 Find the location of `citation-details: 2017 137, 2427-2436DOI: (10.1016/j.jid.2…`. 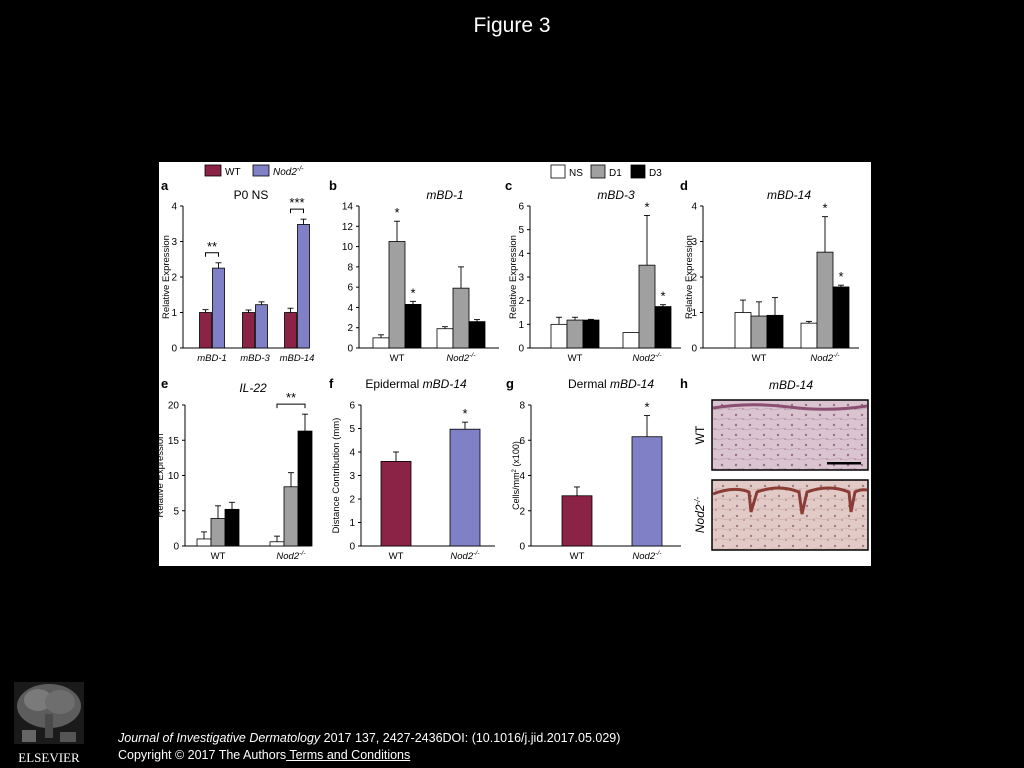

citation-details: 2017 137, 2427-2436DOI: (10.1016/j.jid.2… is located at coordinates (470, 738).